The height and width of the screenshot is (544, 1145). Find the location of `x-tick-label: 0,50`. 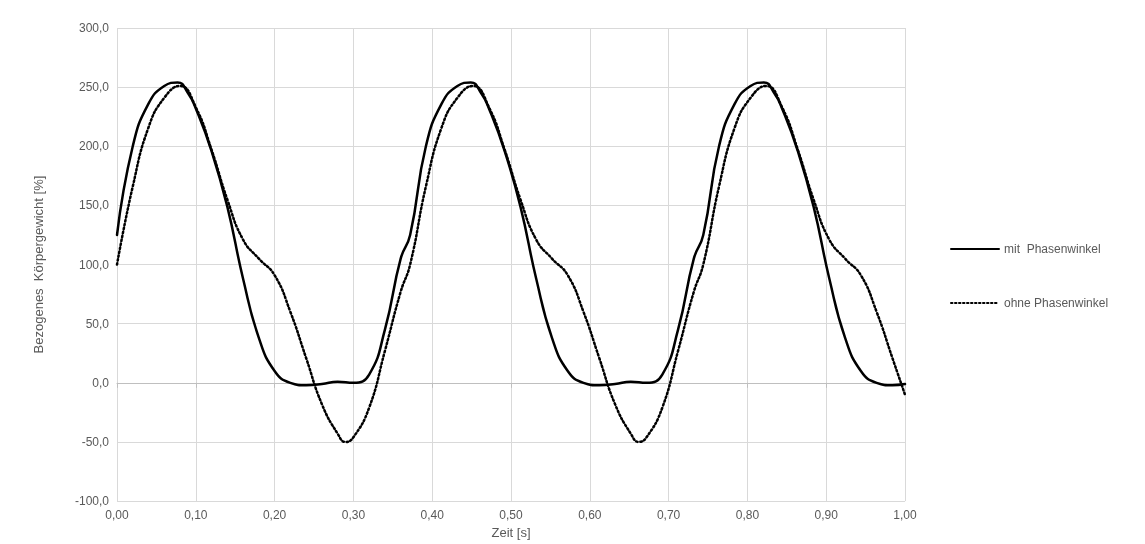

x-tick-label: 0,50 is located at coordinates (511, 515).